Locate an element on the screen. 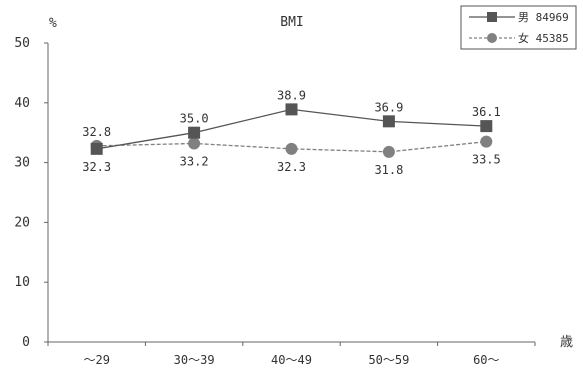 The image size is (583, 372). data-label-male: 38.9 is located at coordinates (291, 95).